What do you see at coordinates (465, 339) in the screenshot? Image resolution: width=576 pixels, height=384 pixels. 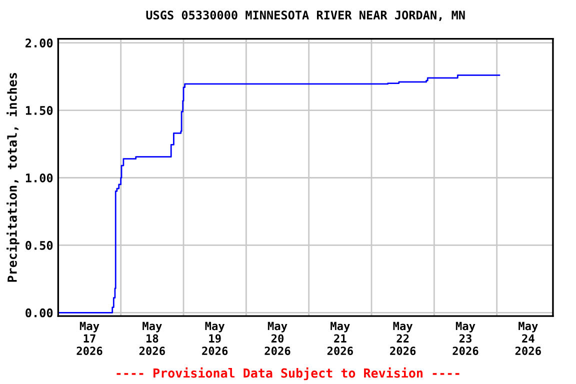 I see `x-tick-label: May 23 2026` at bounding box center [465, 339].